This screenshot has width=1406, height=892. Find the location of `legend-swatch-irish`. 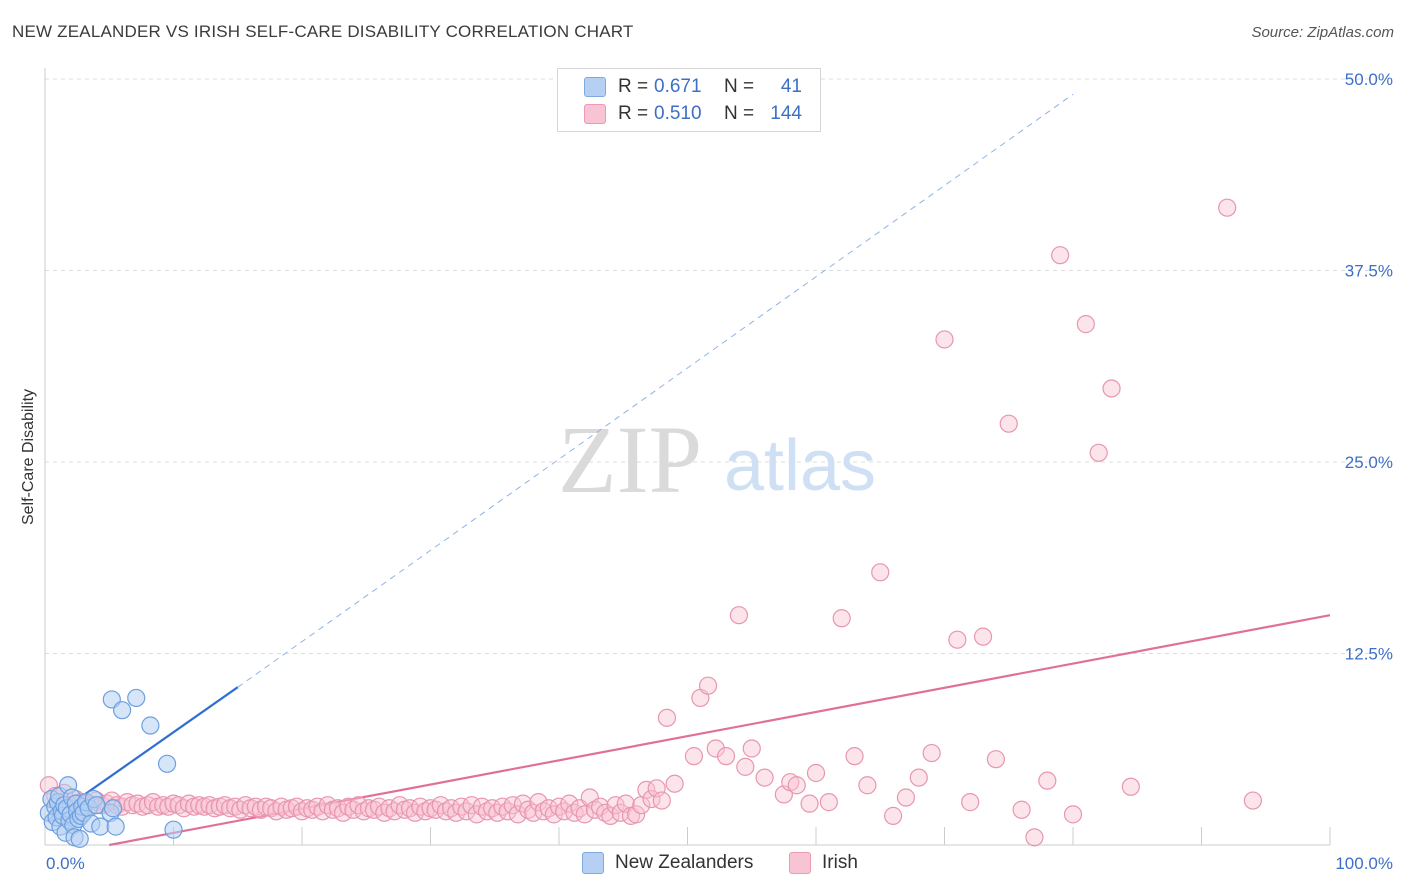

legend-swatch-irish is located at coordinates (595, 114).